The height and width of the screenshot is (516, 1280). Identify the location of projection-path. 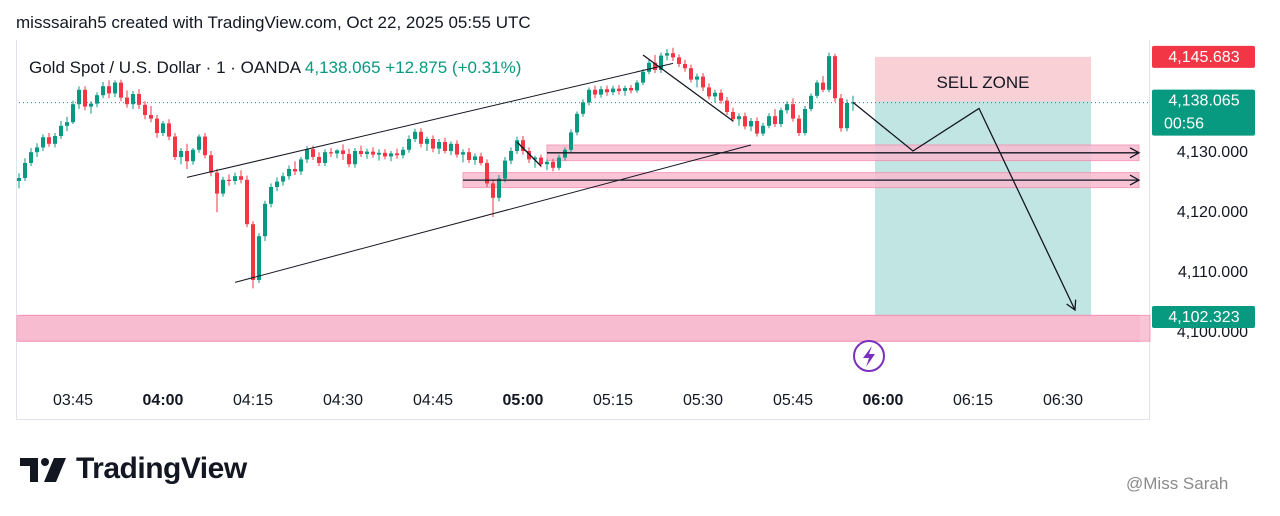
(964, 206).